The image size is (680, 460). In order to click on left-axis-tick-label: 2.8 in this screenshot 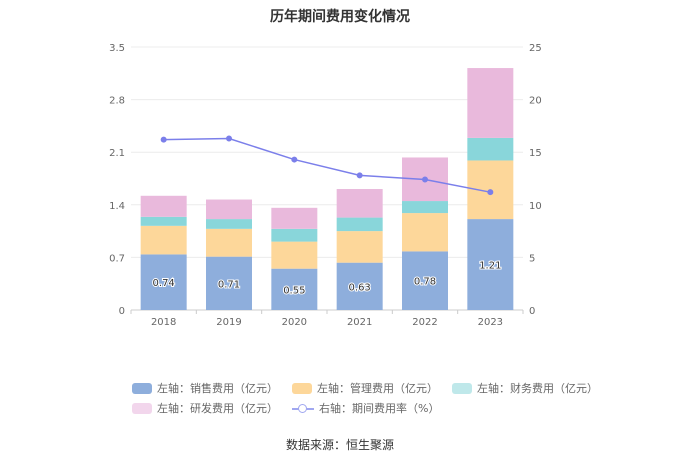, I will do `click(117, 101)`.